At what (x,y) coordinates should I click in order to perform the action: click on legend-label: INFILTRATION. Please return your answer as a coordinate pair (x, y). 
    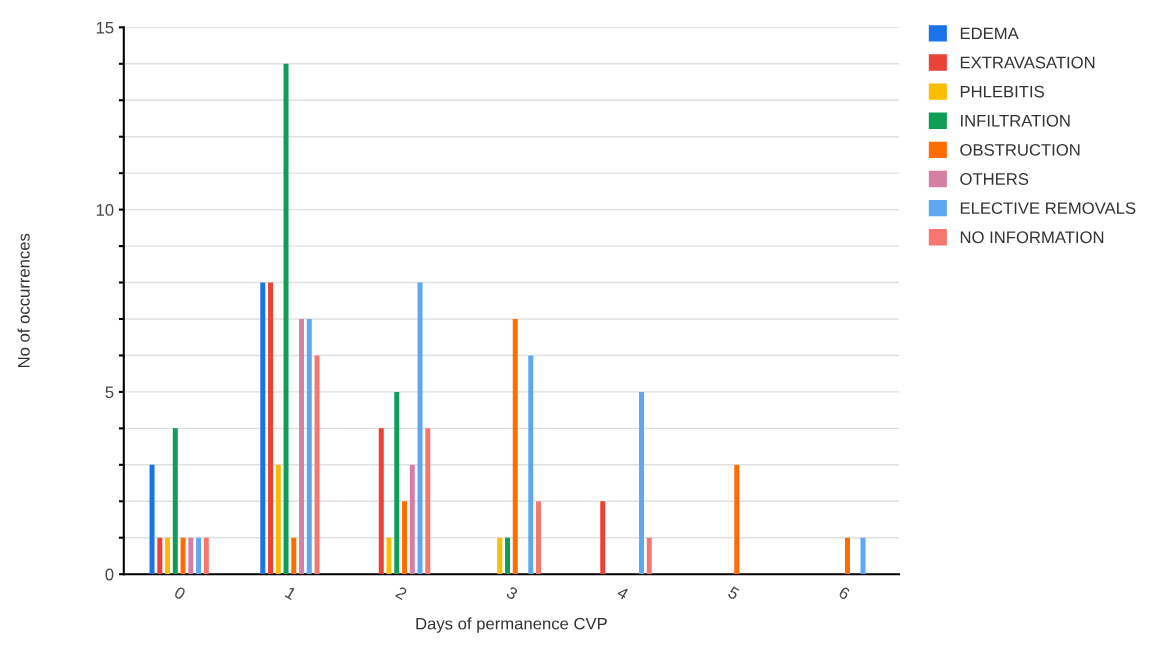
    Looking at the image, I should click on (1015, 120).